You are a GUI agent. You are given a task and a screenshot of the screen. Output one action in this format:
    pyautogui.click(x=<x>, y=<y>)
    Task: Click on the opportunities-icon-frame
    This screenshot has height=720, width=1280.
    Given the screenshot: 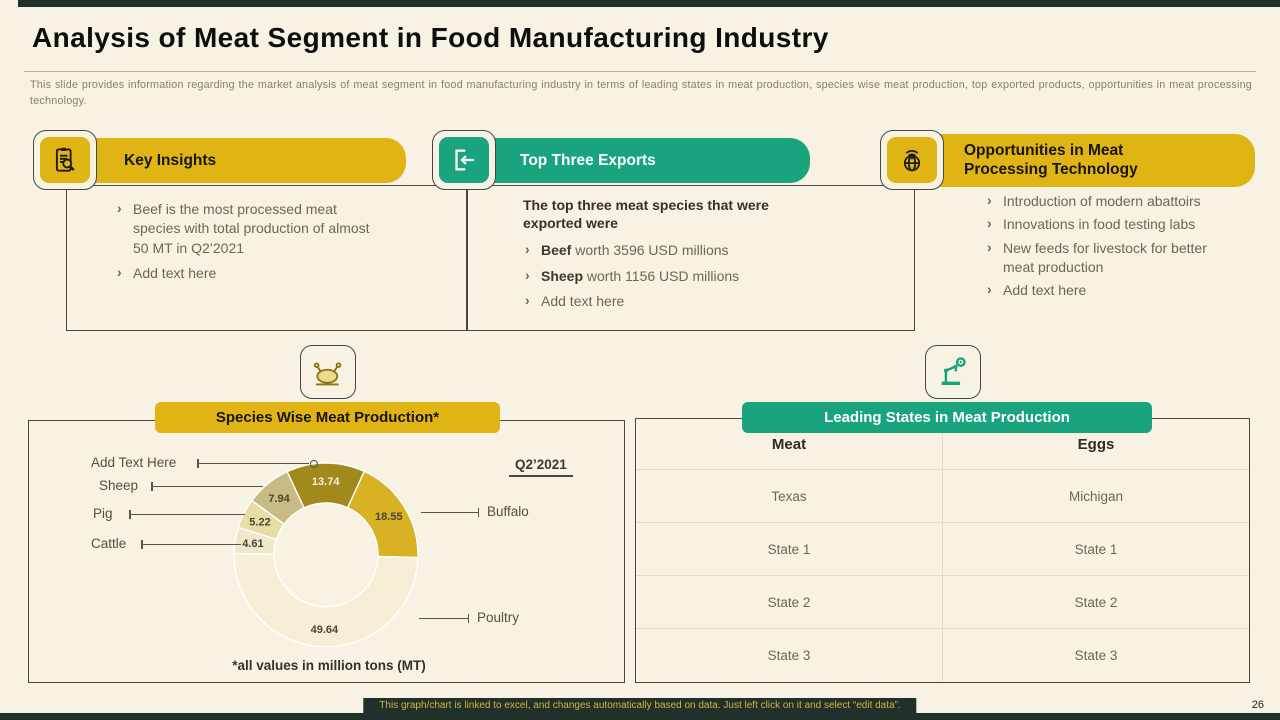 What is the action you would take?
    pyautogui.click(x=912, y=160)
    